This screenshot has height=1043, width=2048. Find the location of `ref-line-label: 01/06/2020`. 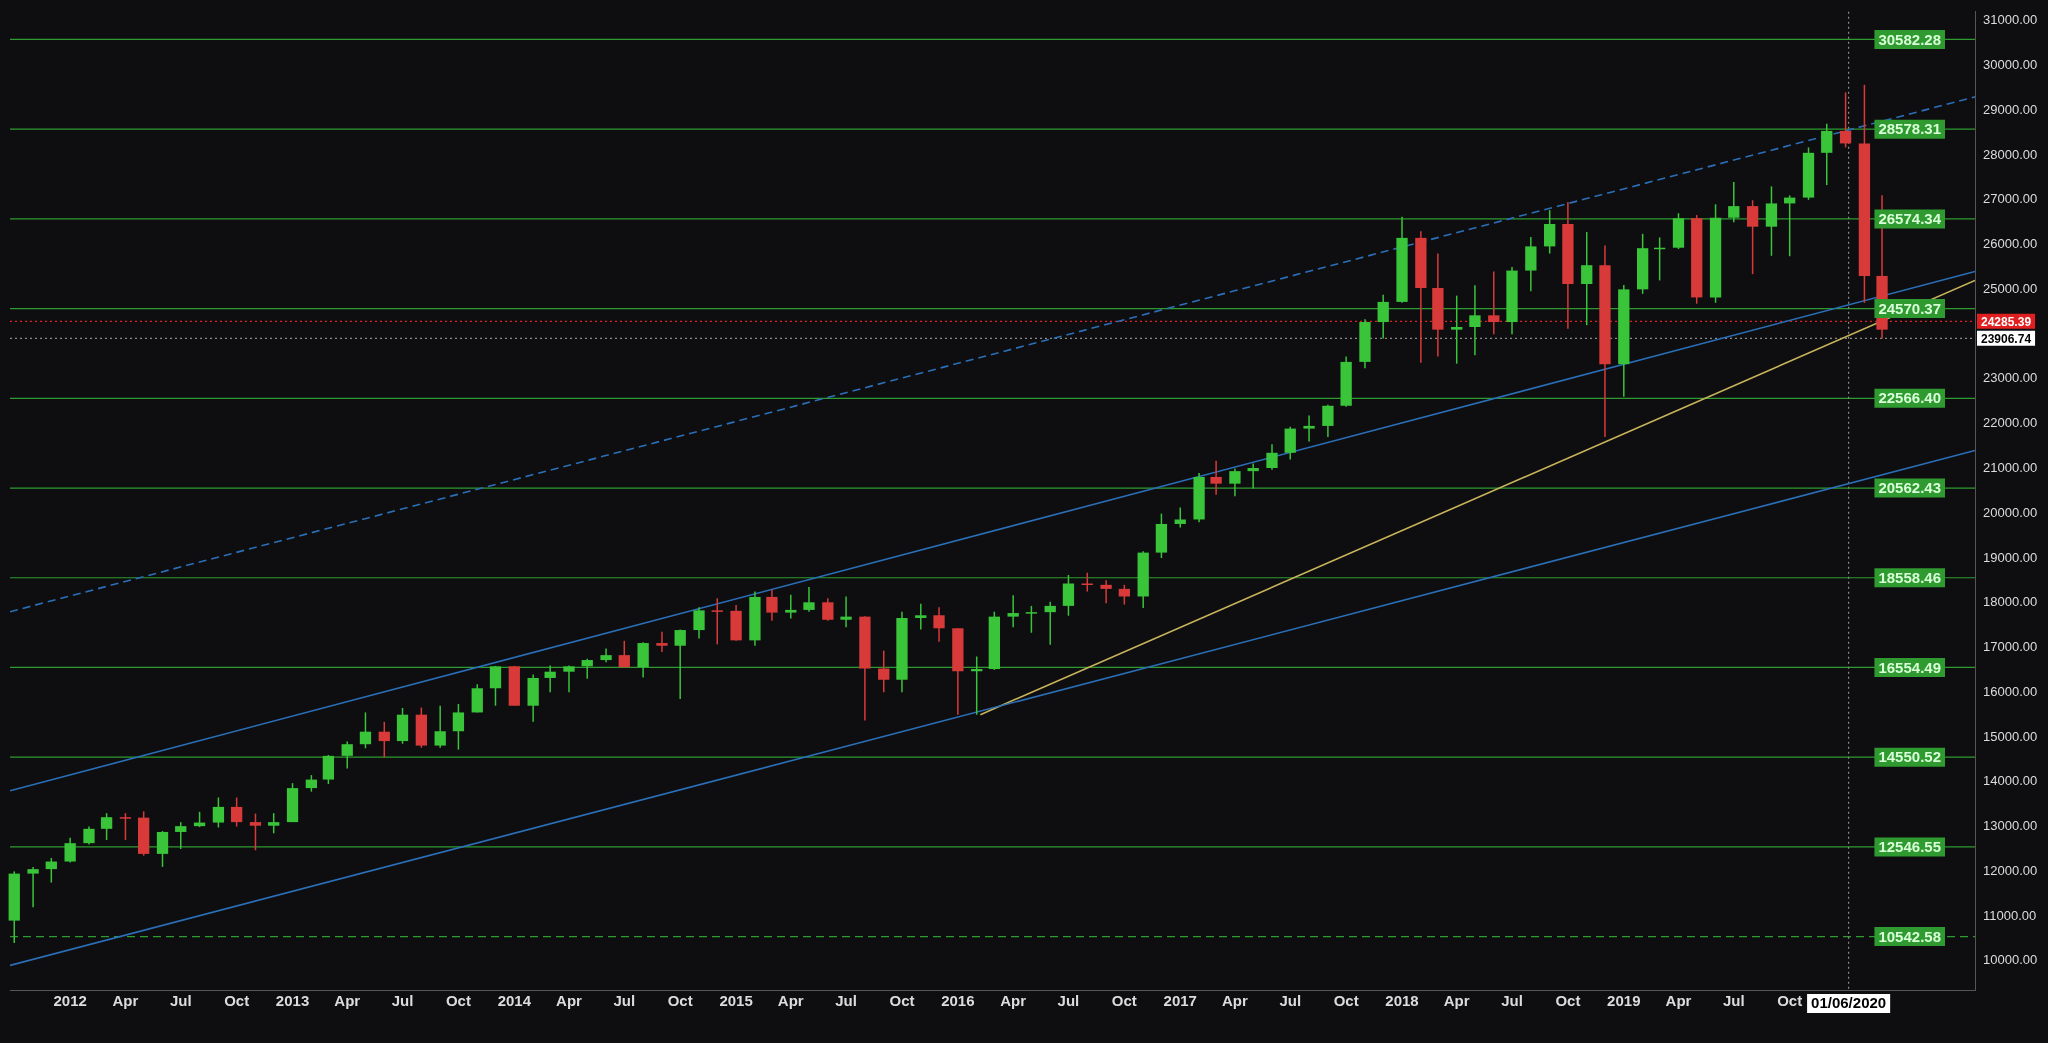

ref-line-label: 01/06/2020 is located at coordinates (1849, 1003).